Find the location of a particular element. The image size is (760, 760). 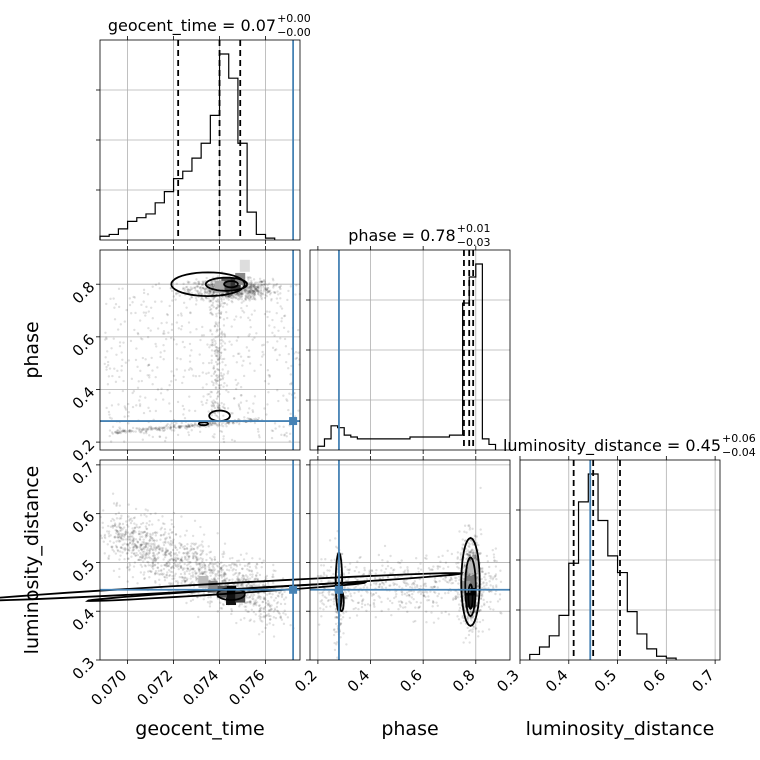

y-tick-label: 0.4 is located at coordinates (84, 620).